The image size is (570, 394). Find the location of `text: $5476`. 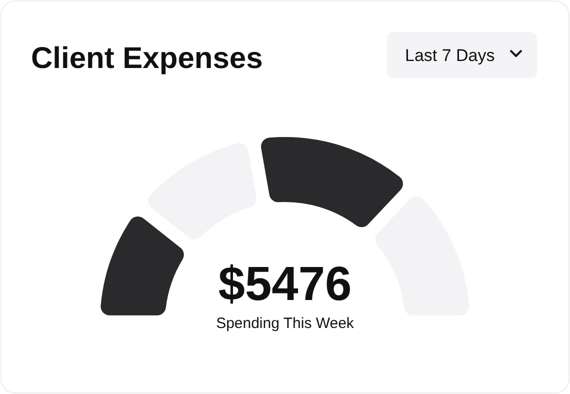

text: $5476 is located at coordinates (285, 284).